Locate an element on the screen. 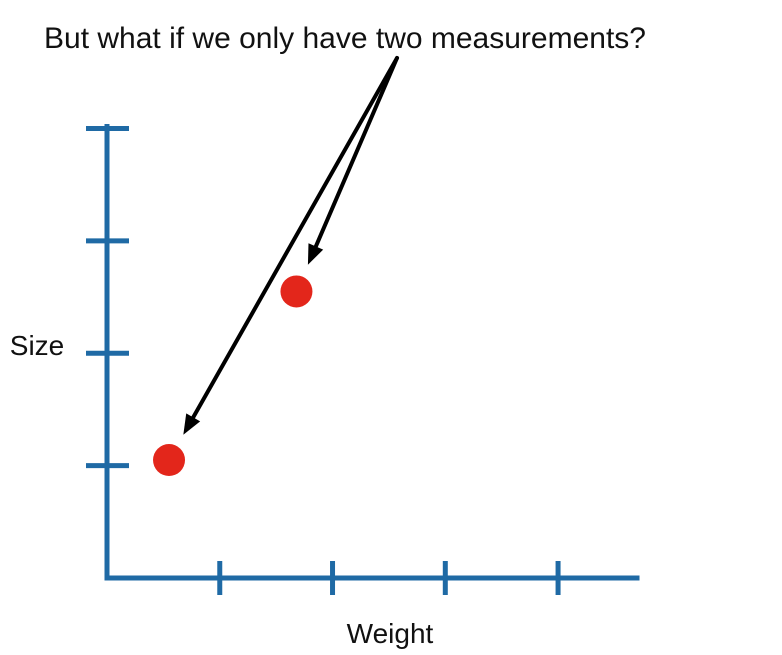 The height and width of the screenshot is (655, 782). x-axis-label: Weight is located at coordinates (390, 633).